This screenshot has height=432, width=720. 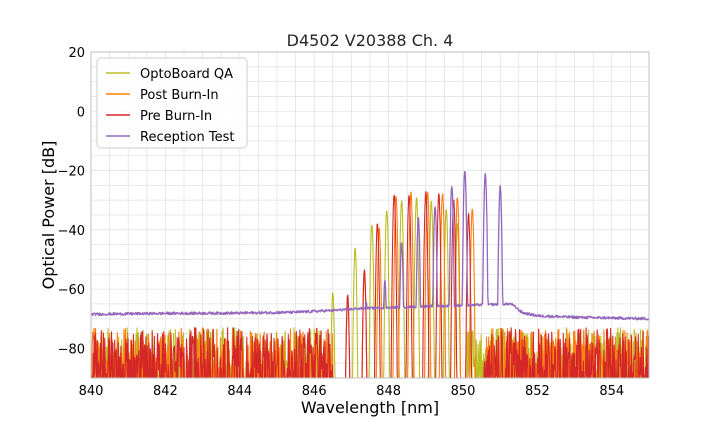 I want to click on x-tick-label: 850, so click(x=463, y=391).